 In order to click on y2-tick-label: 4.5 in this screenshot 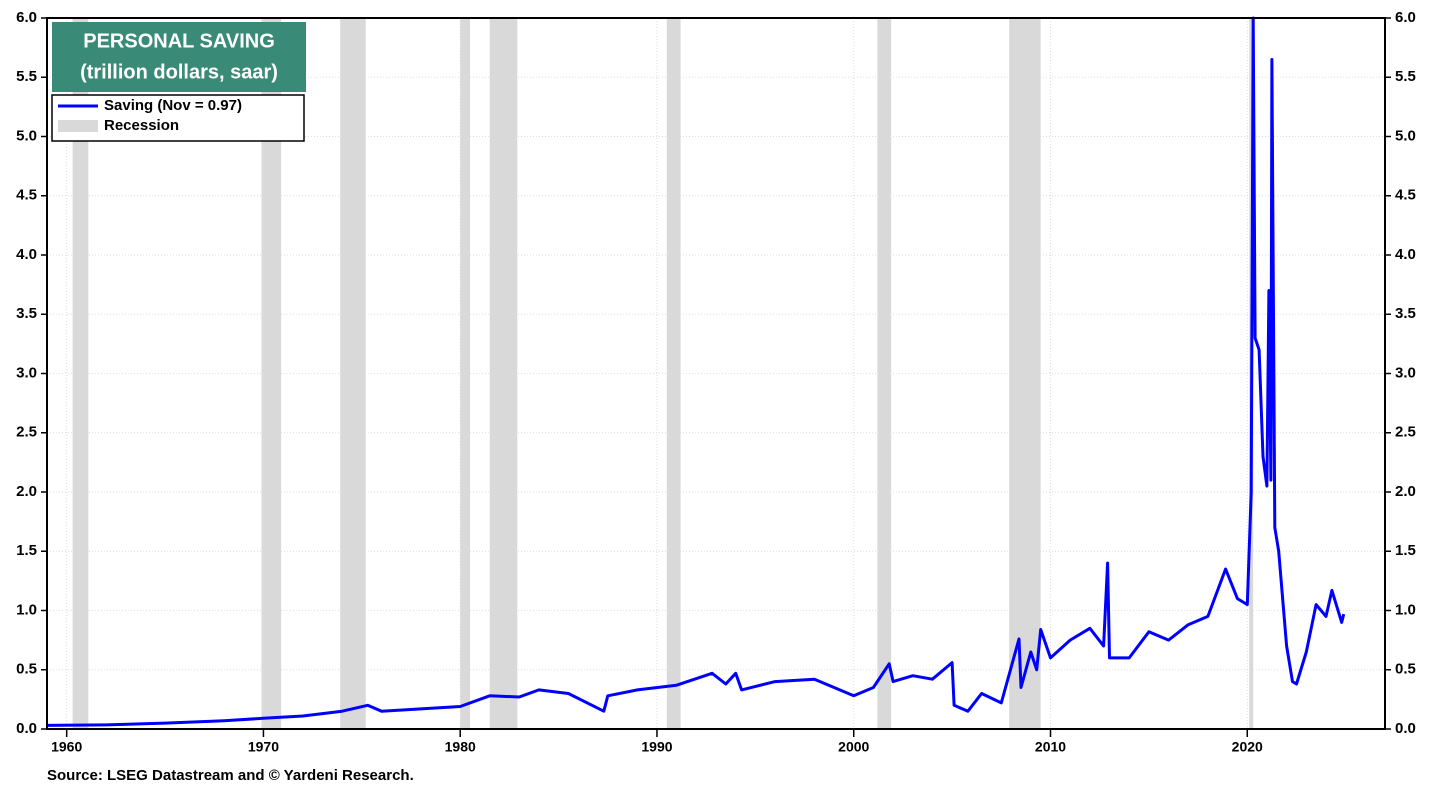, I will do `click(1405, 195)`.